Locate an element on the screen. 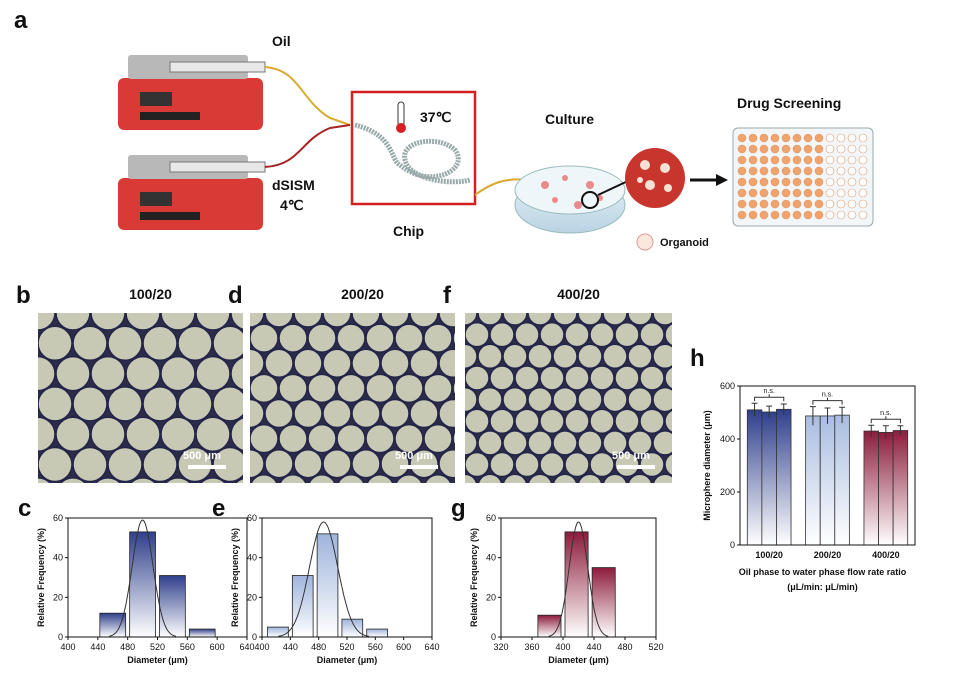  scale-bar is located at coordinates (207, 467).